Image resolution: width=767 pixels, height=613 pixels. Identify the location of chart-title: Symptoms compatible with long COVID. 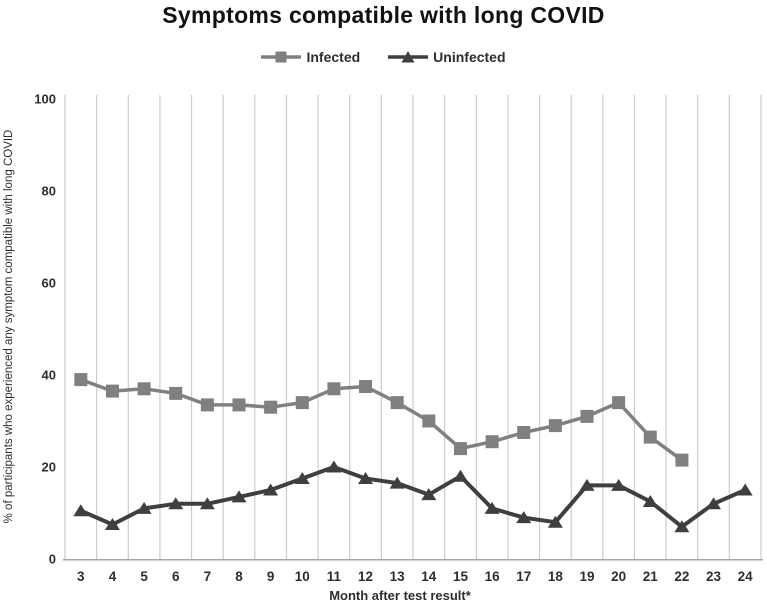
(383, 15).